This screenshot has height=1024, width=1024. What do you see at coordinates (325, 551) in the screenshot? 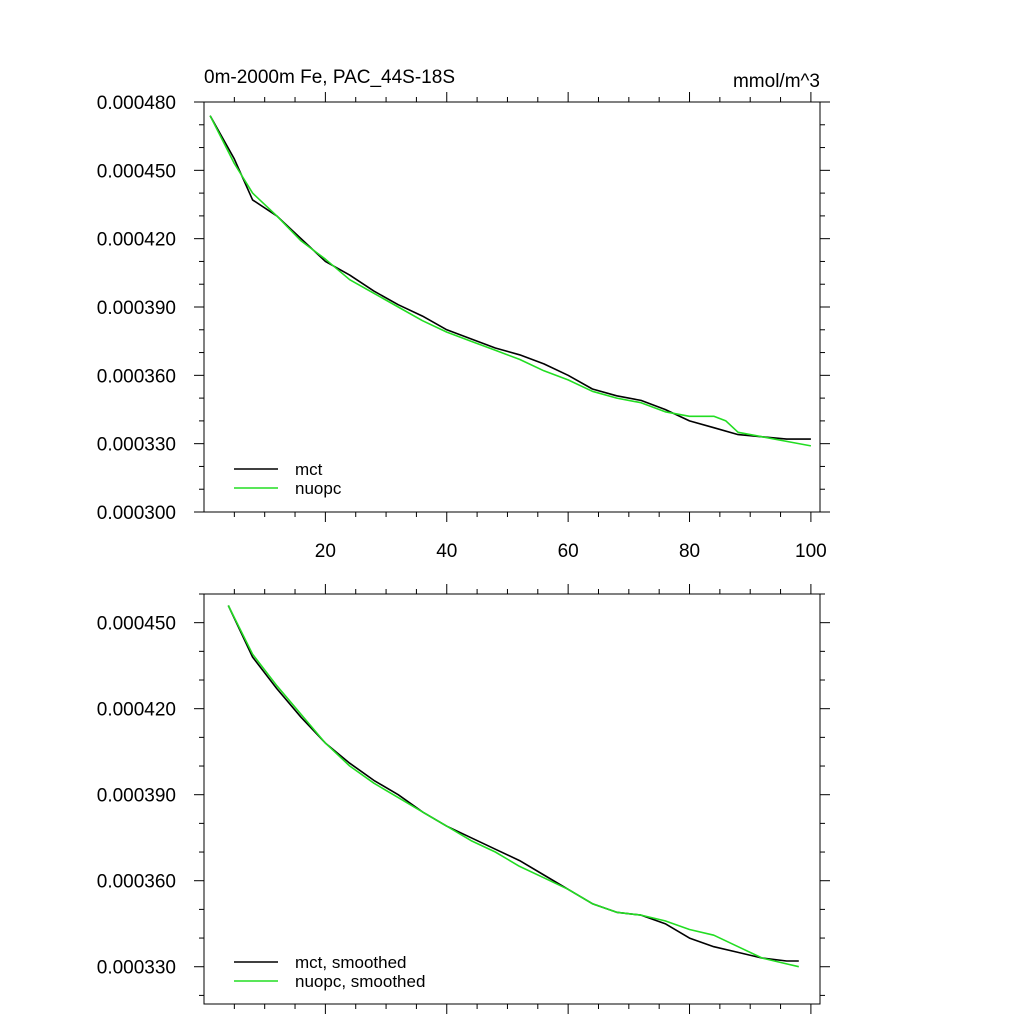
I see `x-tick-label: 20` at bounding box center [325, 551].